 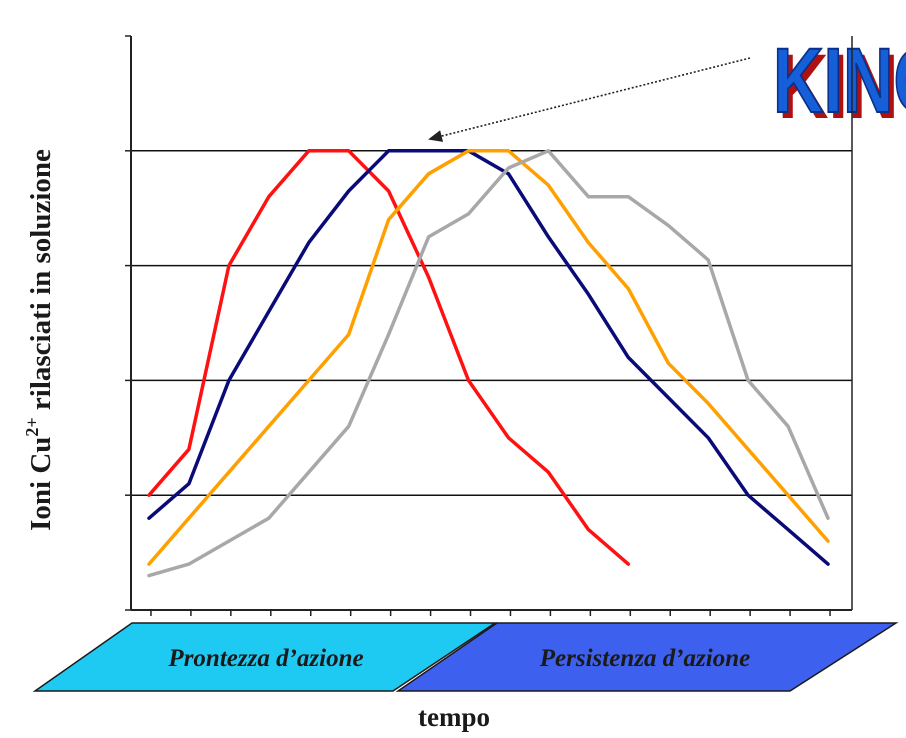 I want to click on phase-banner-prontezza-label: Prontezza d’azione, so click(x=265, y=658).